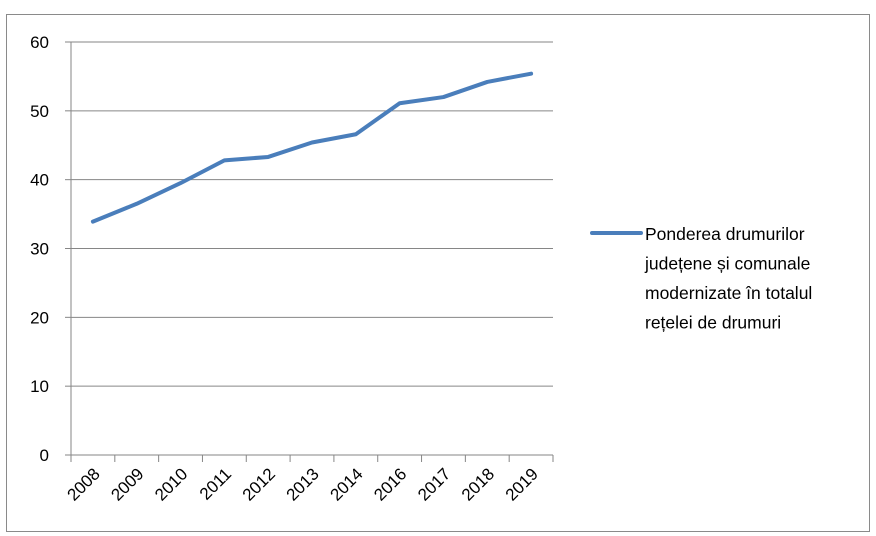 The width and height of the screenshot is (876, 536). I want to click on y-tick-label: 0, so click(44, 455).